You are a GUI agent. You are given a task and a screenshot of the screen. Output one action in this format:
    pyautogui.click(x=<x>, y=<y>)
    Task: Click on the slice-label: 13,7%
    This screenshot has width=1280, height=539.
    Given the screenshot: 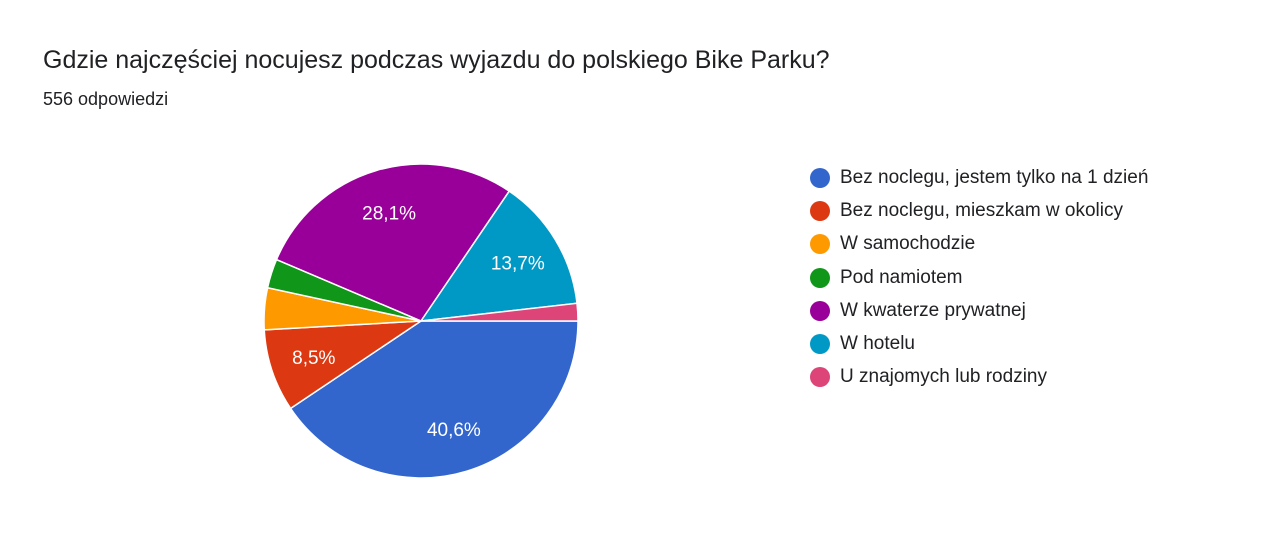 What is the action you would take?
    pyautogui.click(x=518, y=264)
    